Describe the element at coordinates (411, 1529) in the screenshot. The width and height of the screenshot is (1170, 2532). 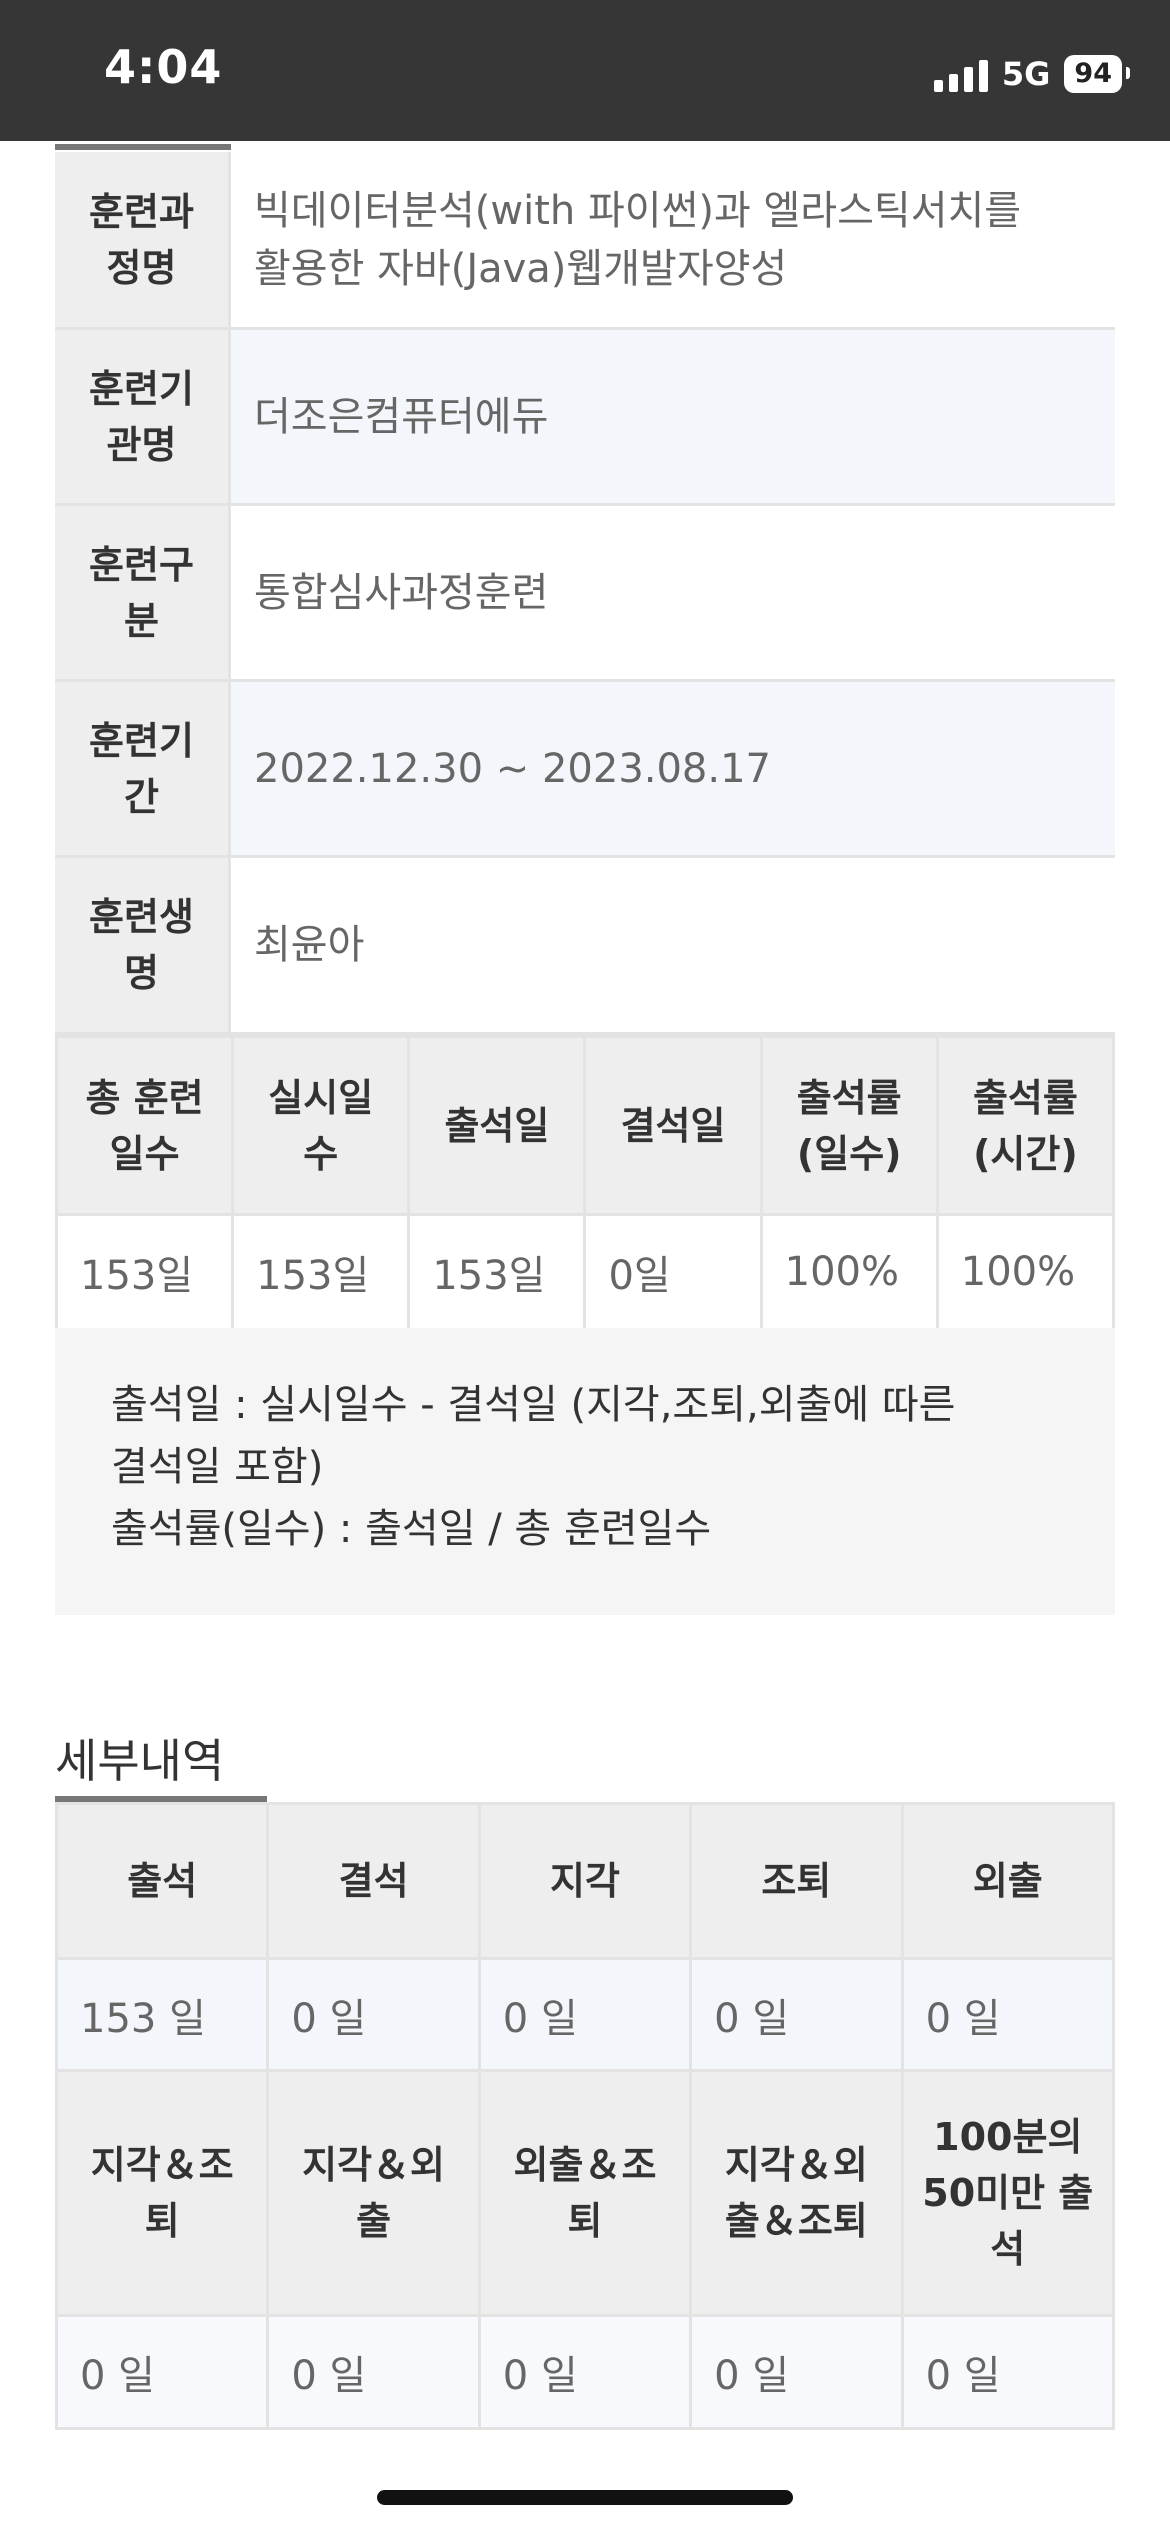
I see `note-line: 출석률(일수) : 출석일 / 총 훈련일수` at that location.